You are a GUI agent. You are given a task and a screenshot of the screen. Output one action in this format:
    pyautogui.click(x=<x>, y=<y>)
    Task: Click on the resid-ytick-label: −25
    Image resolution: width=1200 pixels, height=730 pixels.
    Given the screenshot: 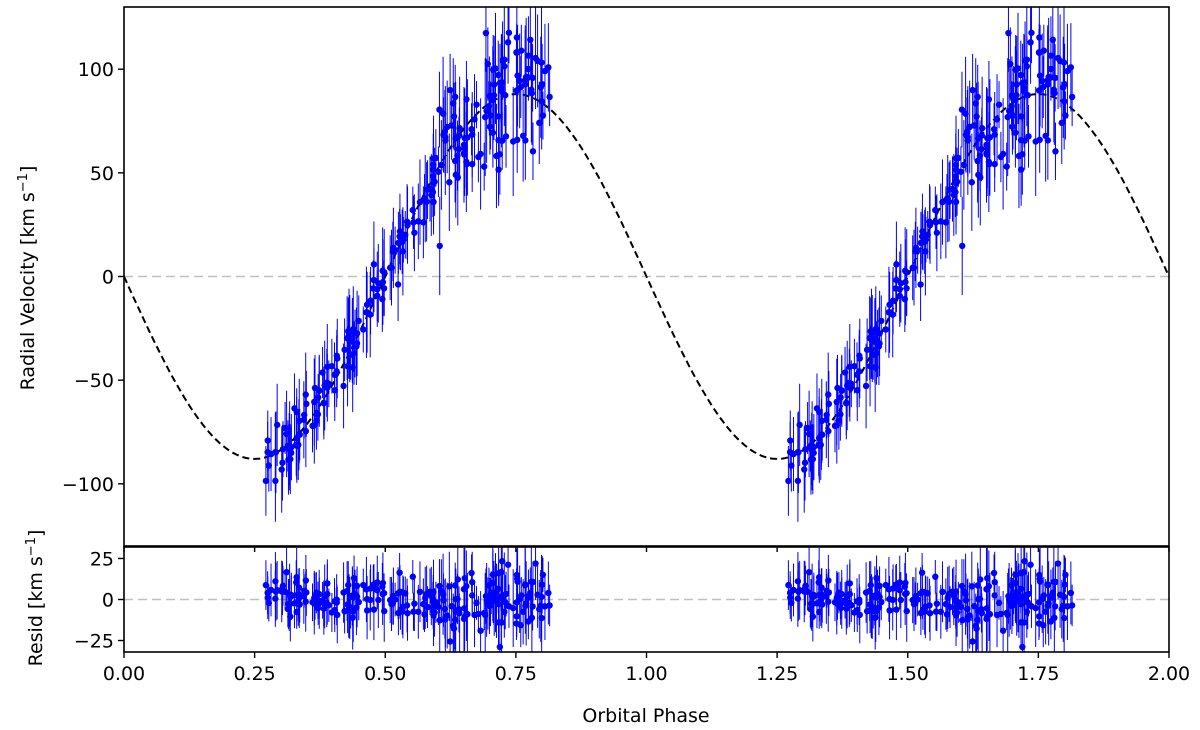 What is the action you would take?
    pyautogui.click(x=94, y=642)
    